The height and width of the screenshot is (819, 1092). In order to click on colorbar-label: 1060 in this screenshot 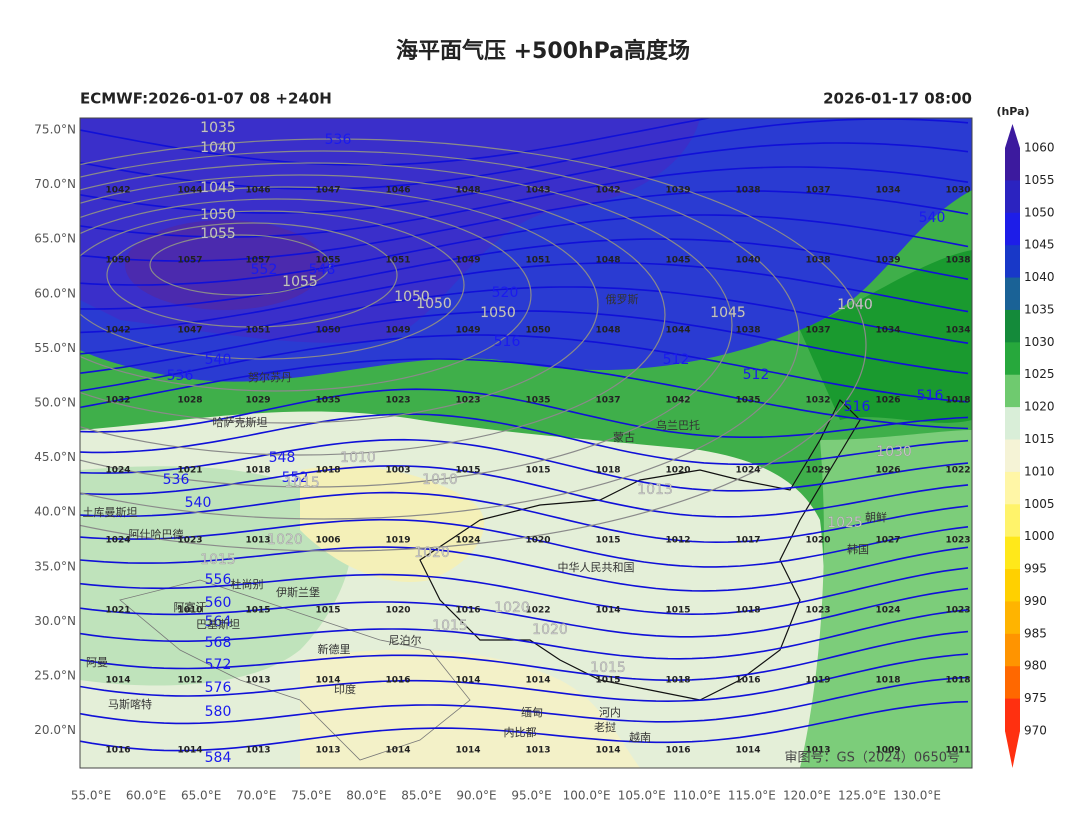, I will do `click(1039, 148)`.